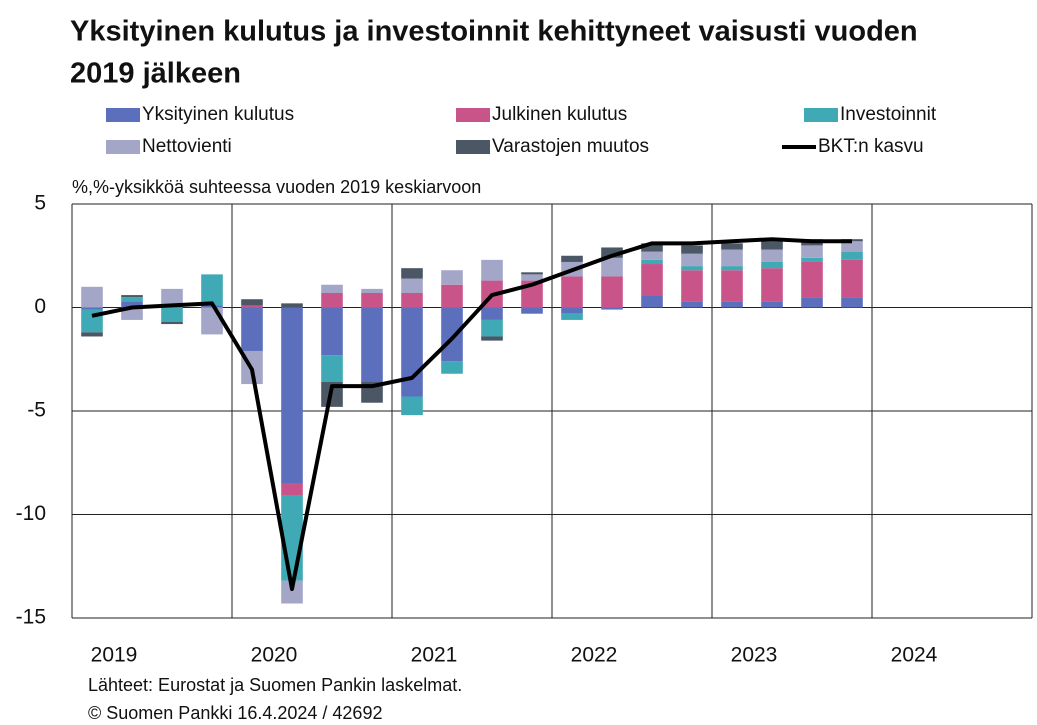 This screenshot has height=725, width=1037. What do you see at coordinates (594, 655) in the screenshot?
I see `x-tick-label: 2022` at bounding box center [594, 655].